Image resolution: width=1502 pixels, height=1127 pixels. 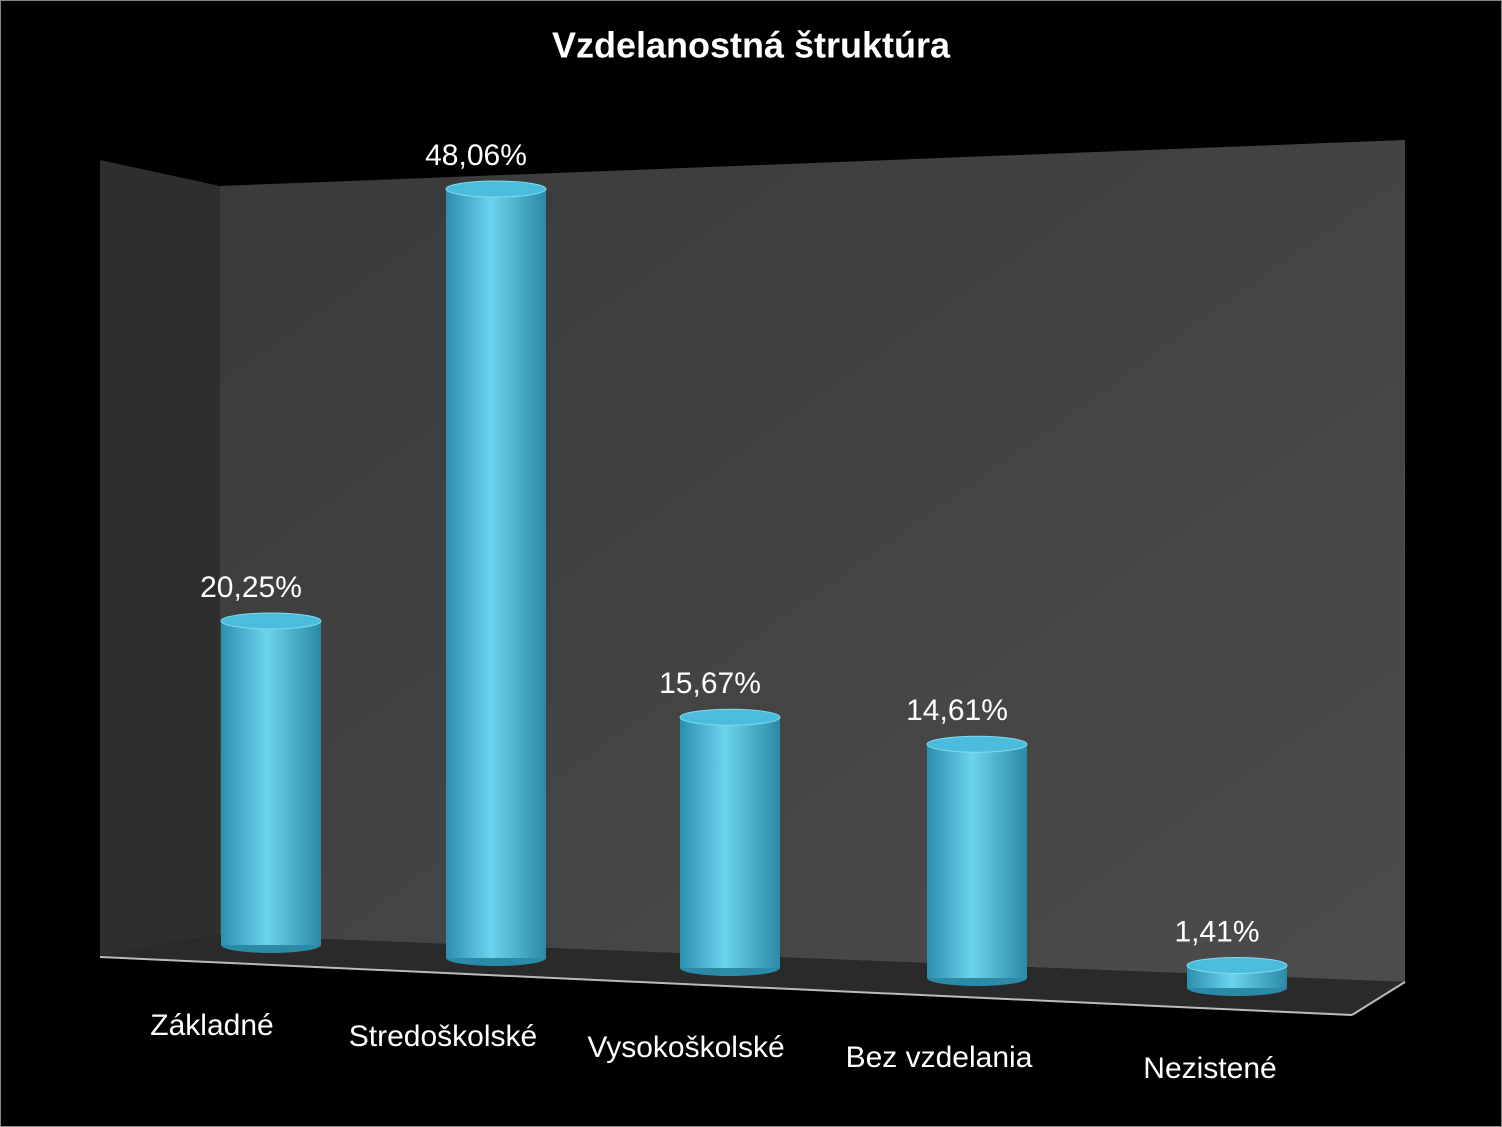 What do you see at coordinates (685, 1047) in the screenshot?
I see `x-tick-label: Vysokoškolské` at bounding box center [685, 1047].